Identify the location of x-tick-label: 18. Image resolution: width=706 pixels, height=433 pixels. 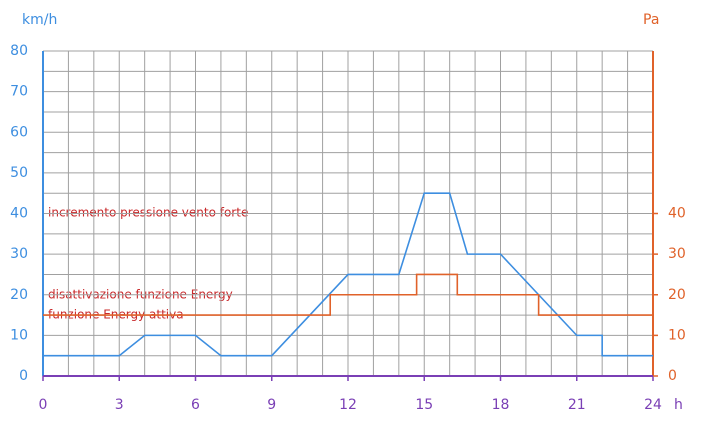
(501, 405).